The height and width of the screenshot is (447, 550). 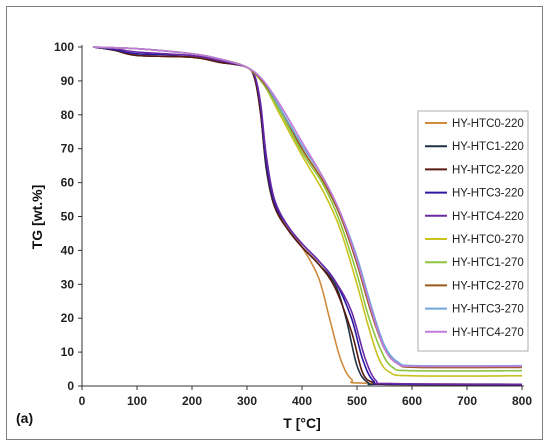 I want to click on legend-label: HY-HTC3-270, so click(x=488, y=310).